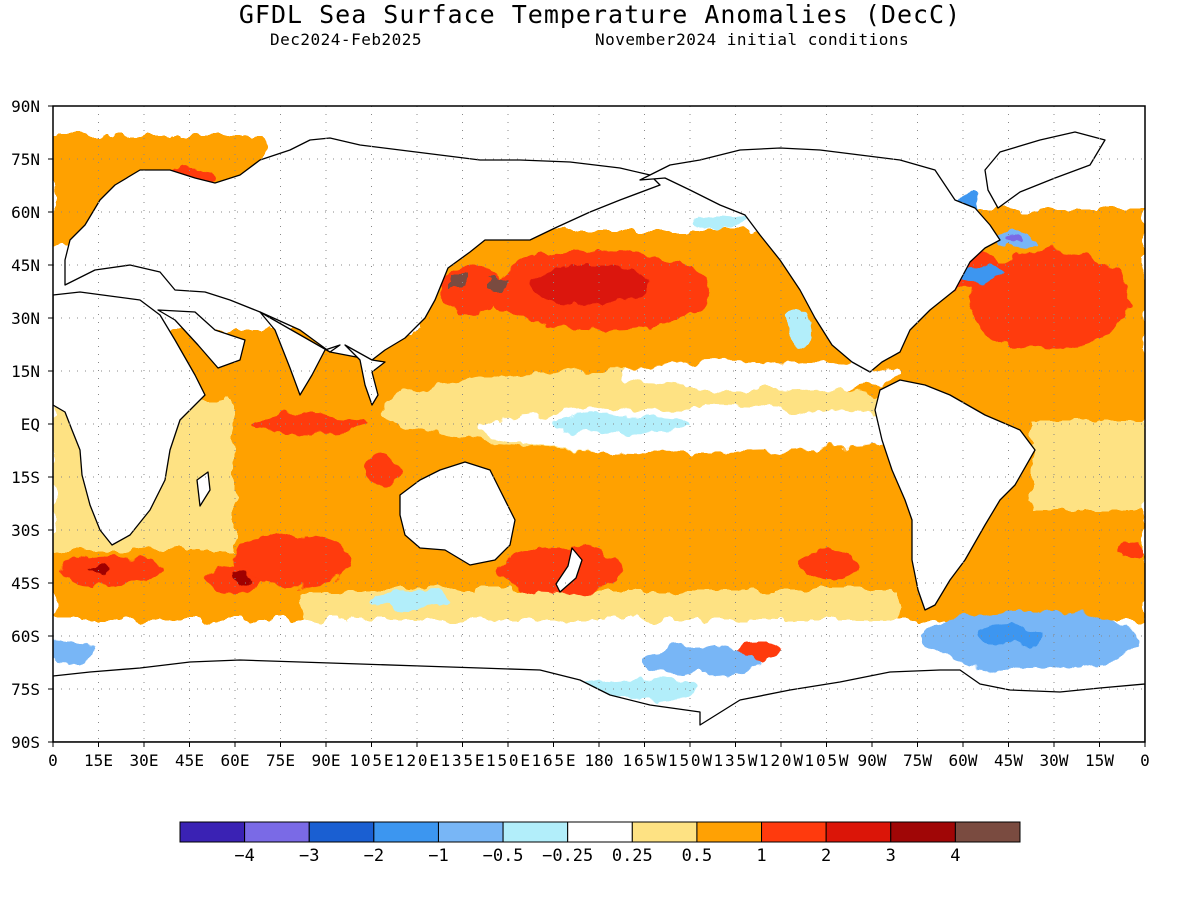 The image size is (1200, 900). I want to click on colorbar-label: −1, so click(438, 856).